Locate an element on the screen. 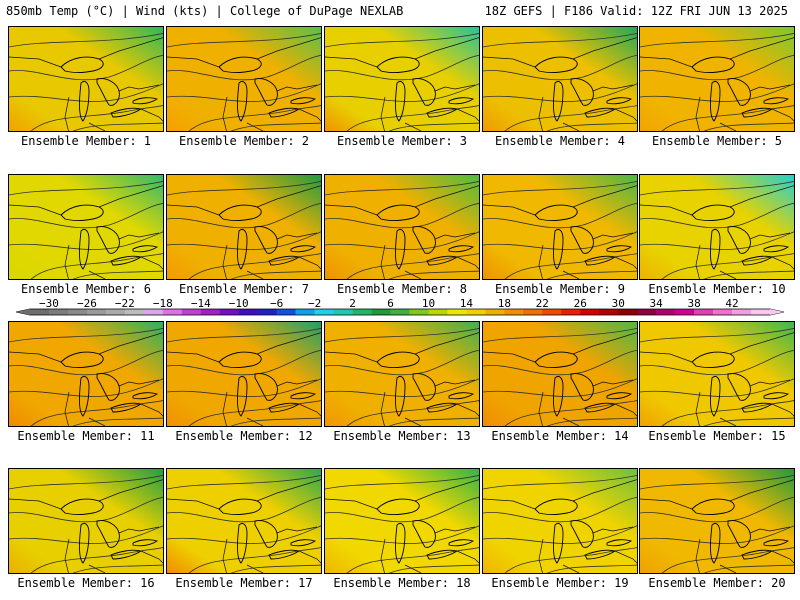  colorbar-max-arrow is located at coordinates (777, 312).